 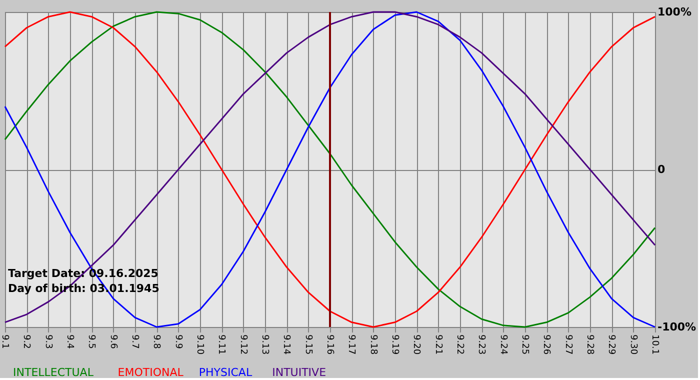 I want to click on x-tick-label: 9.17, so click(x=351, y=344).